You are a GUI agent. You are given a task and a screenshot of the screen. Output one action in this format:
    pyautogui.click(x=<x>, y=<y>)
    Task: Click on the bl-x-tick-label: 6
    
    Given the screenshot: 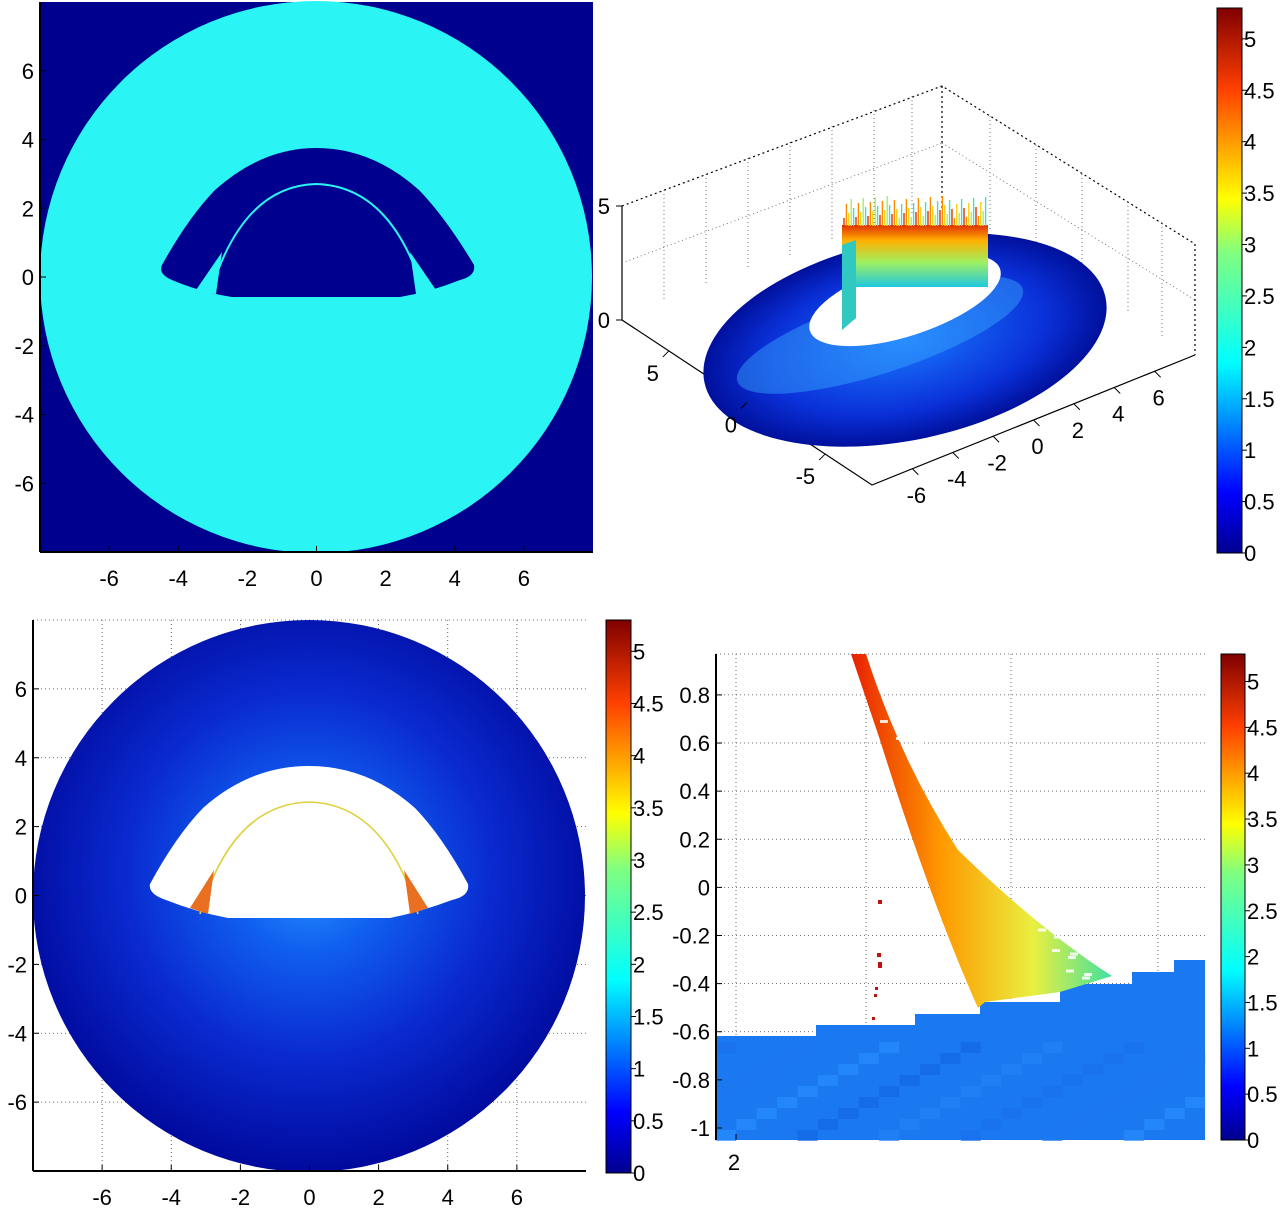 What is the action you would take?
    pyautogui.click(x=517, y=1197)
    